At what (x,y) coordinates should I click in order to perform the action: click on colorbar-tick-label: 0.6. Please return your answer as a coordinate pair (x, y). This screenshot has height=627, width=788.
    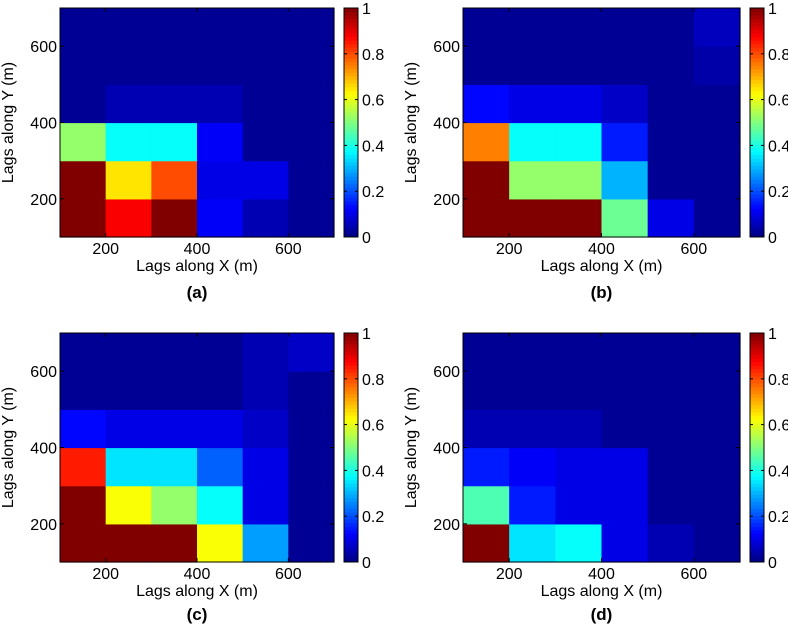
    Looking at the image, I should click on (778, 426).